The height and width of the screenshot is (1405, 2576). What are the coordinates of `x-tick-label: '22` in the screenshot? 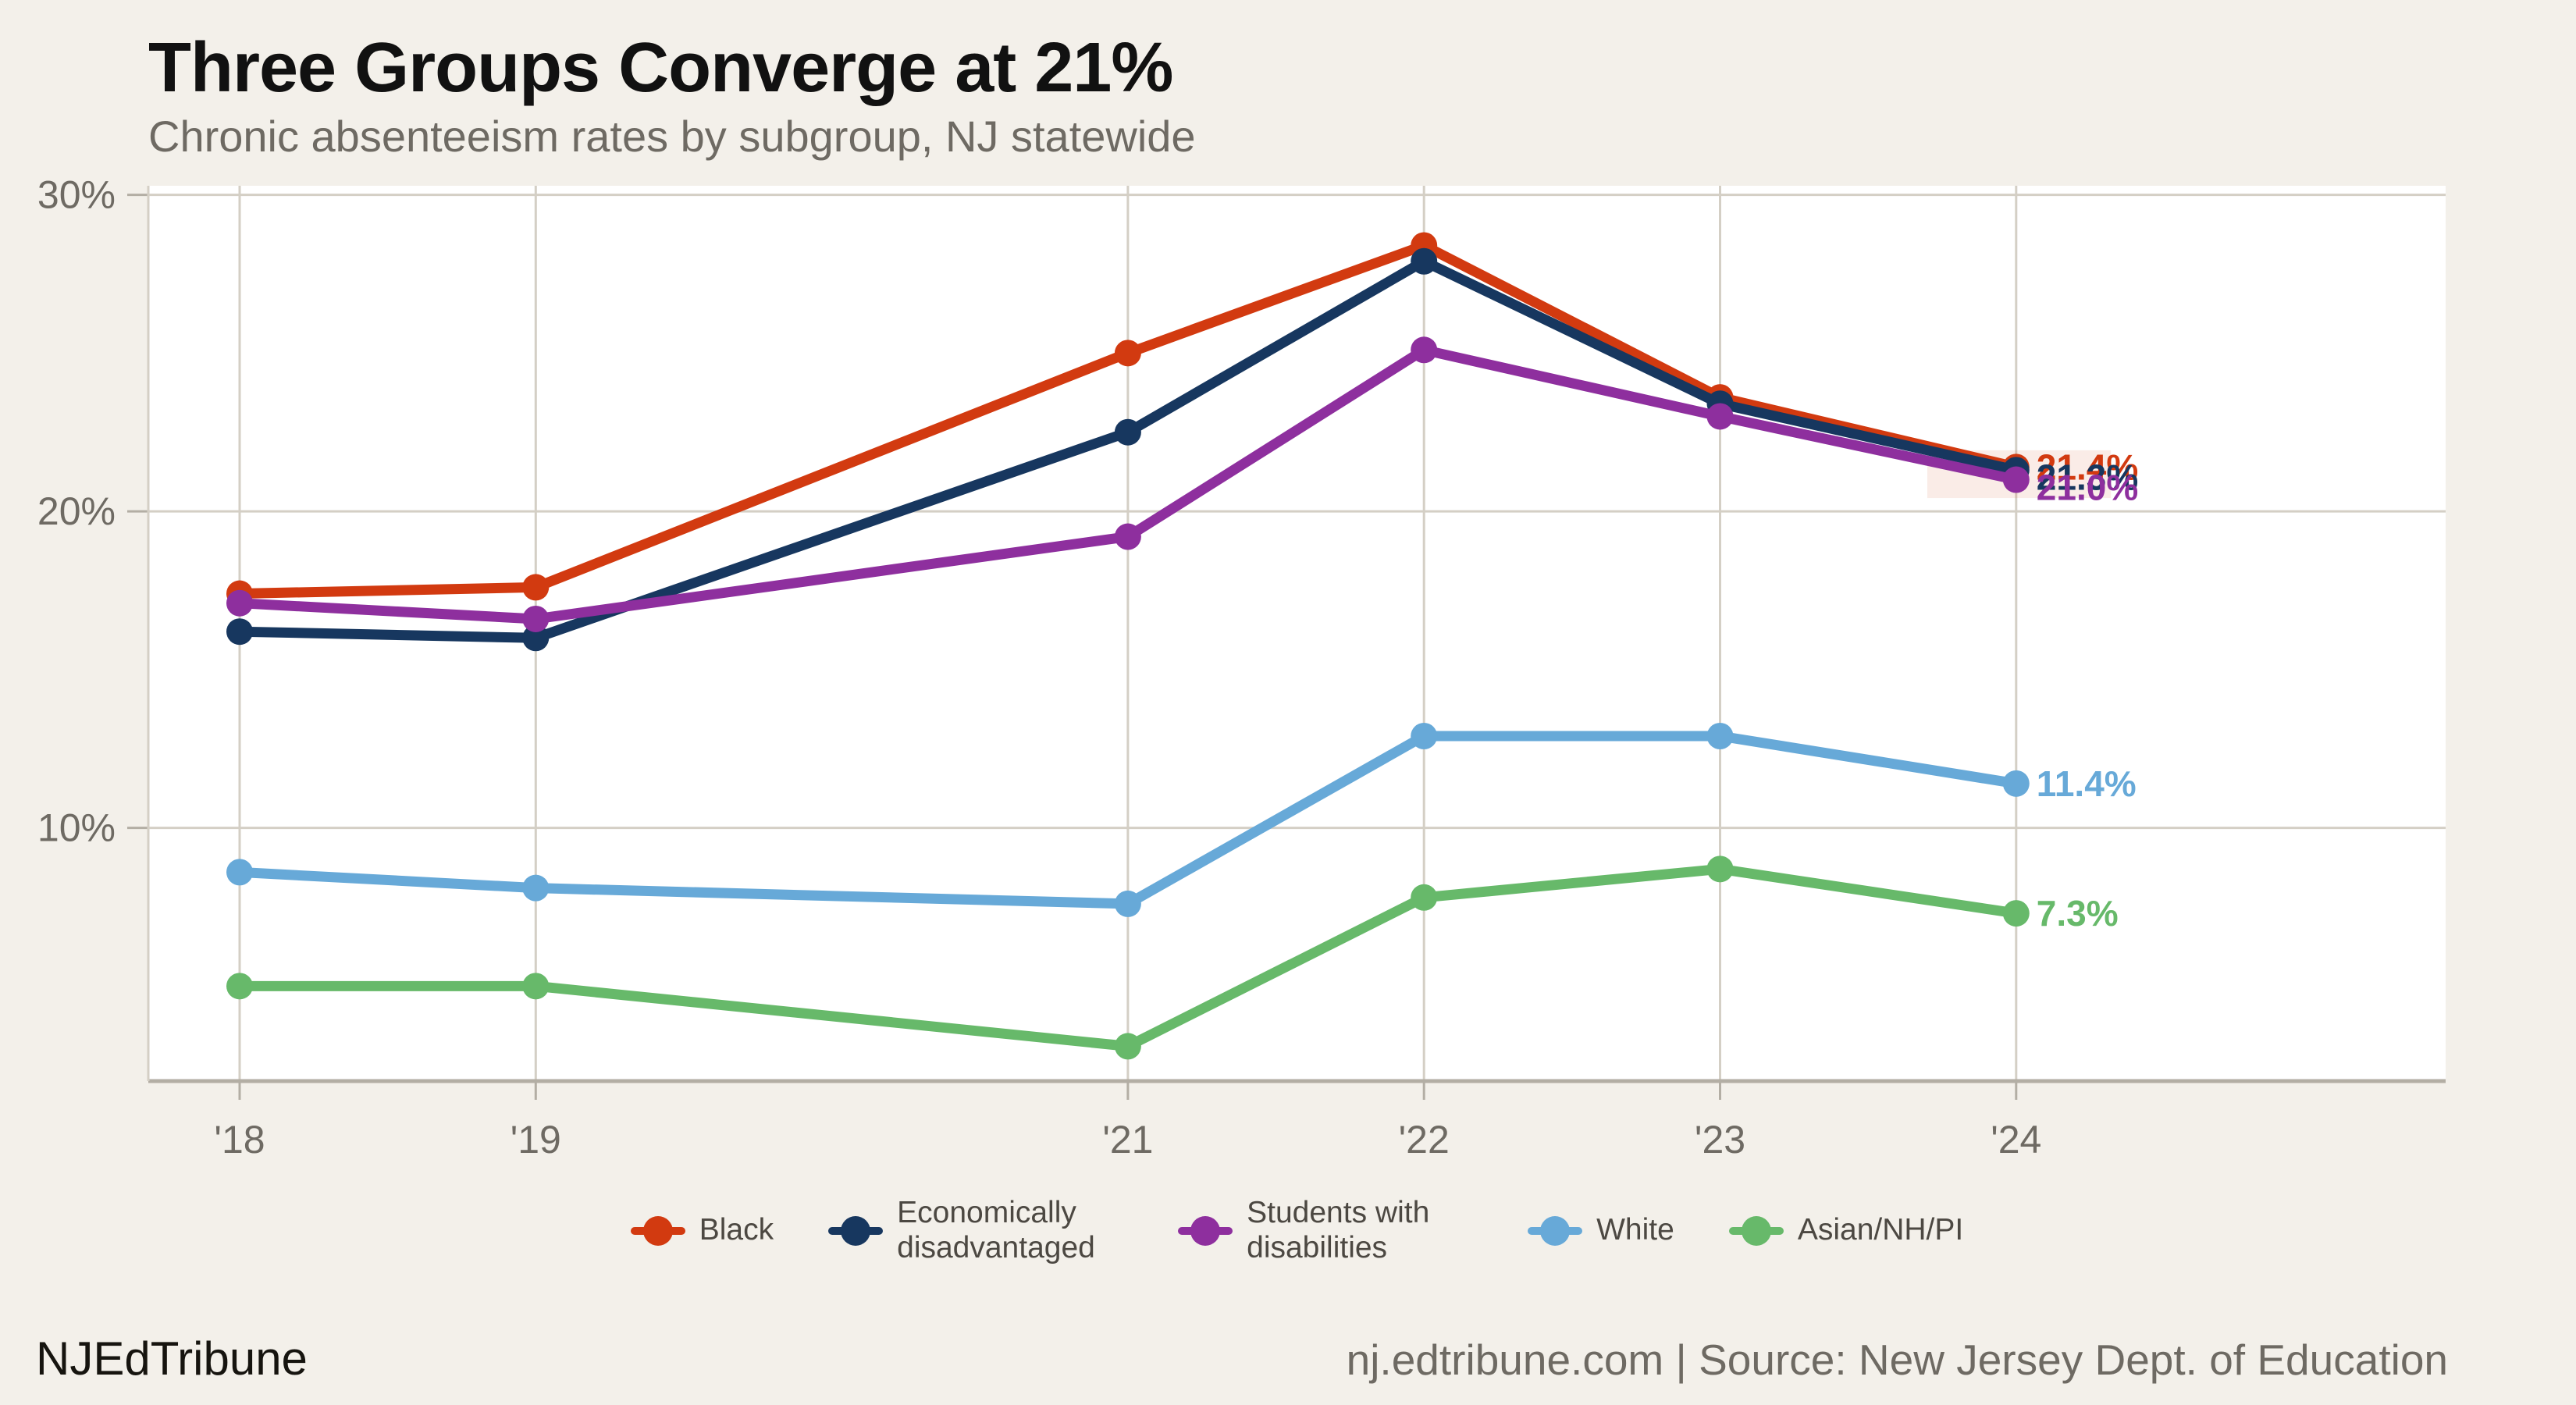 It's located at (1424, 1140).